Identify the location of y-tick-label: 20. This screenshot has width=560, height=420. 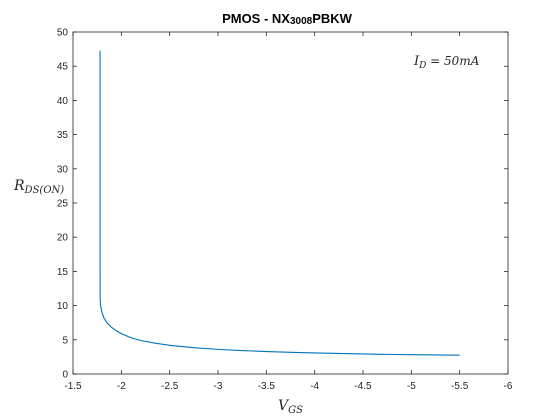
(63, 238).